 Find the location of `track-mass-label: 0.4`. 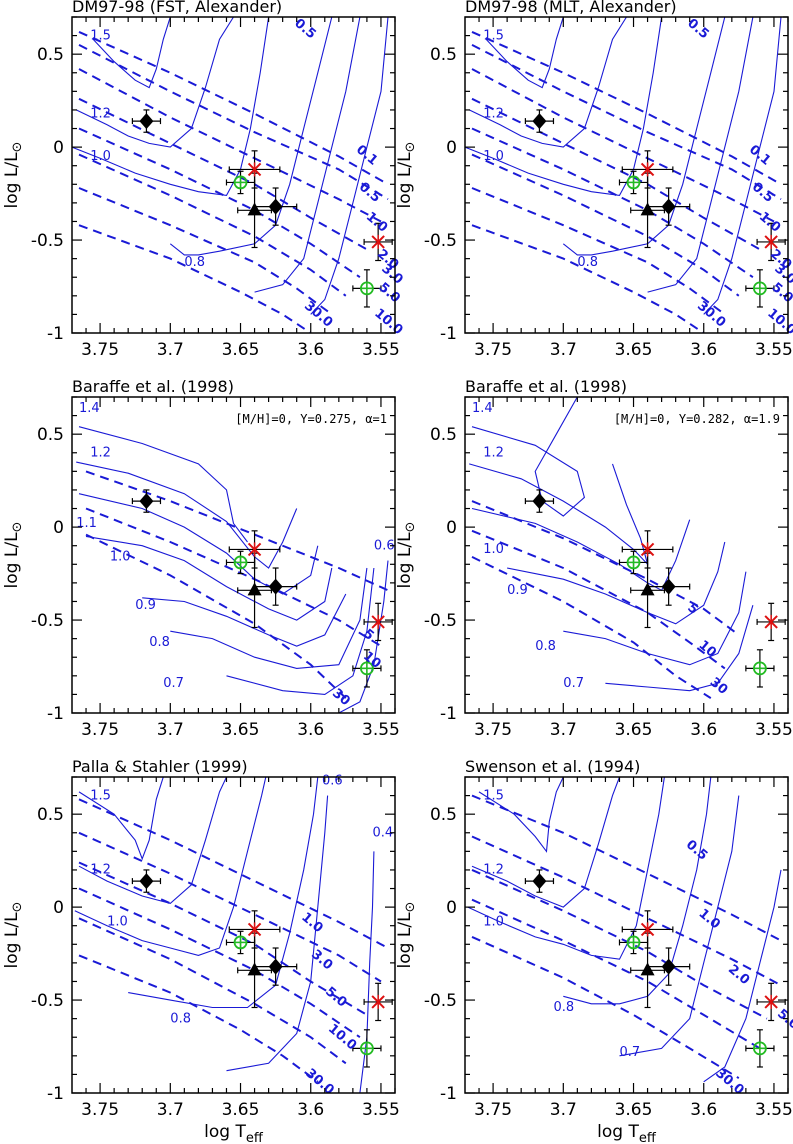

track-mass-label: 0.4 is located at coordinates (383, 832).